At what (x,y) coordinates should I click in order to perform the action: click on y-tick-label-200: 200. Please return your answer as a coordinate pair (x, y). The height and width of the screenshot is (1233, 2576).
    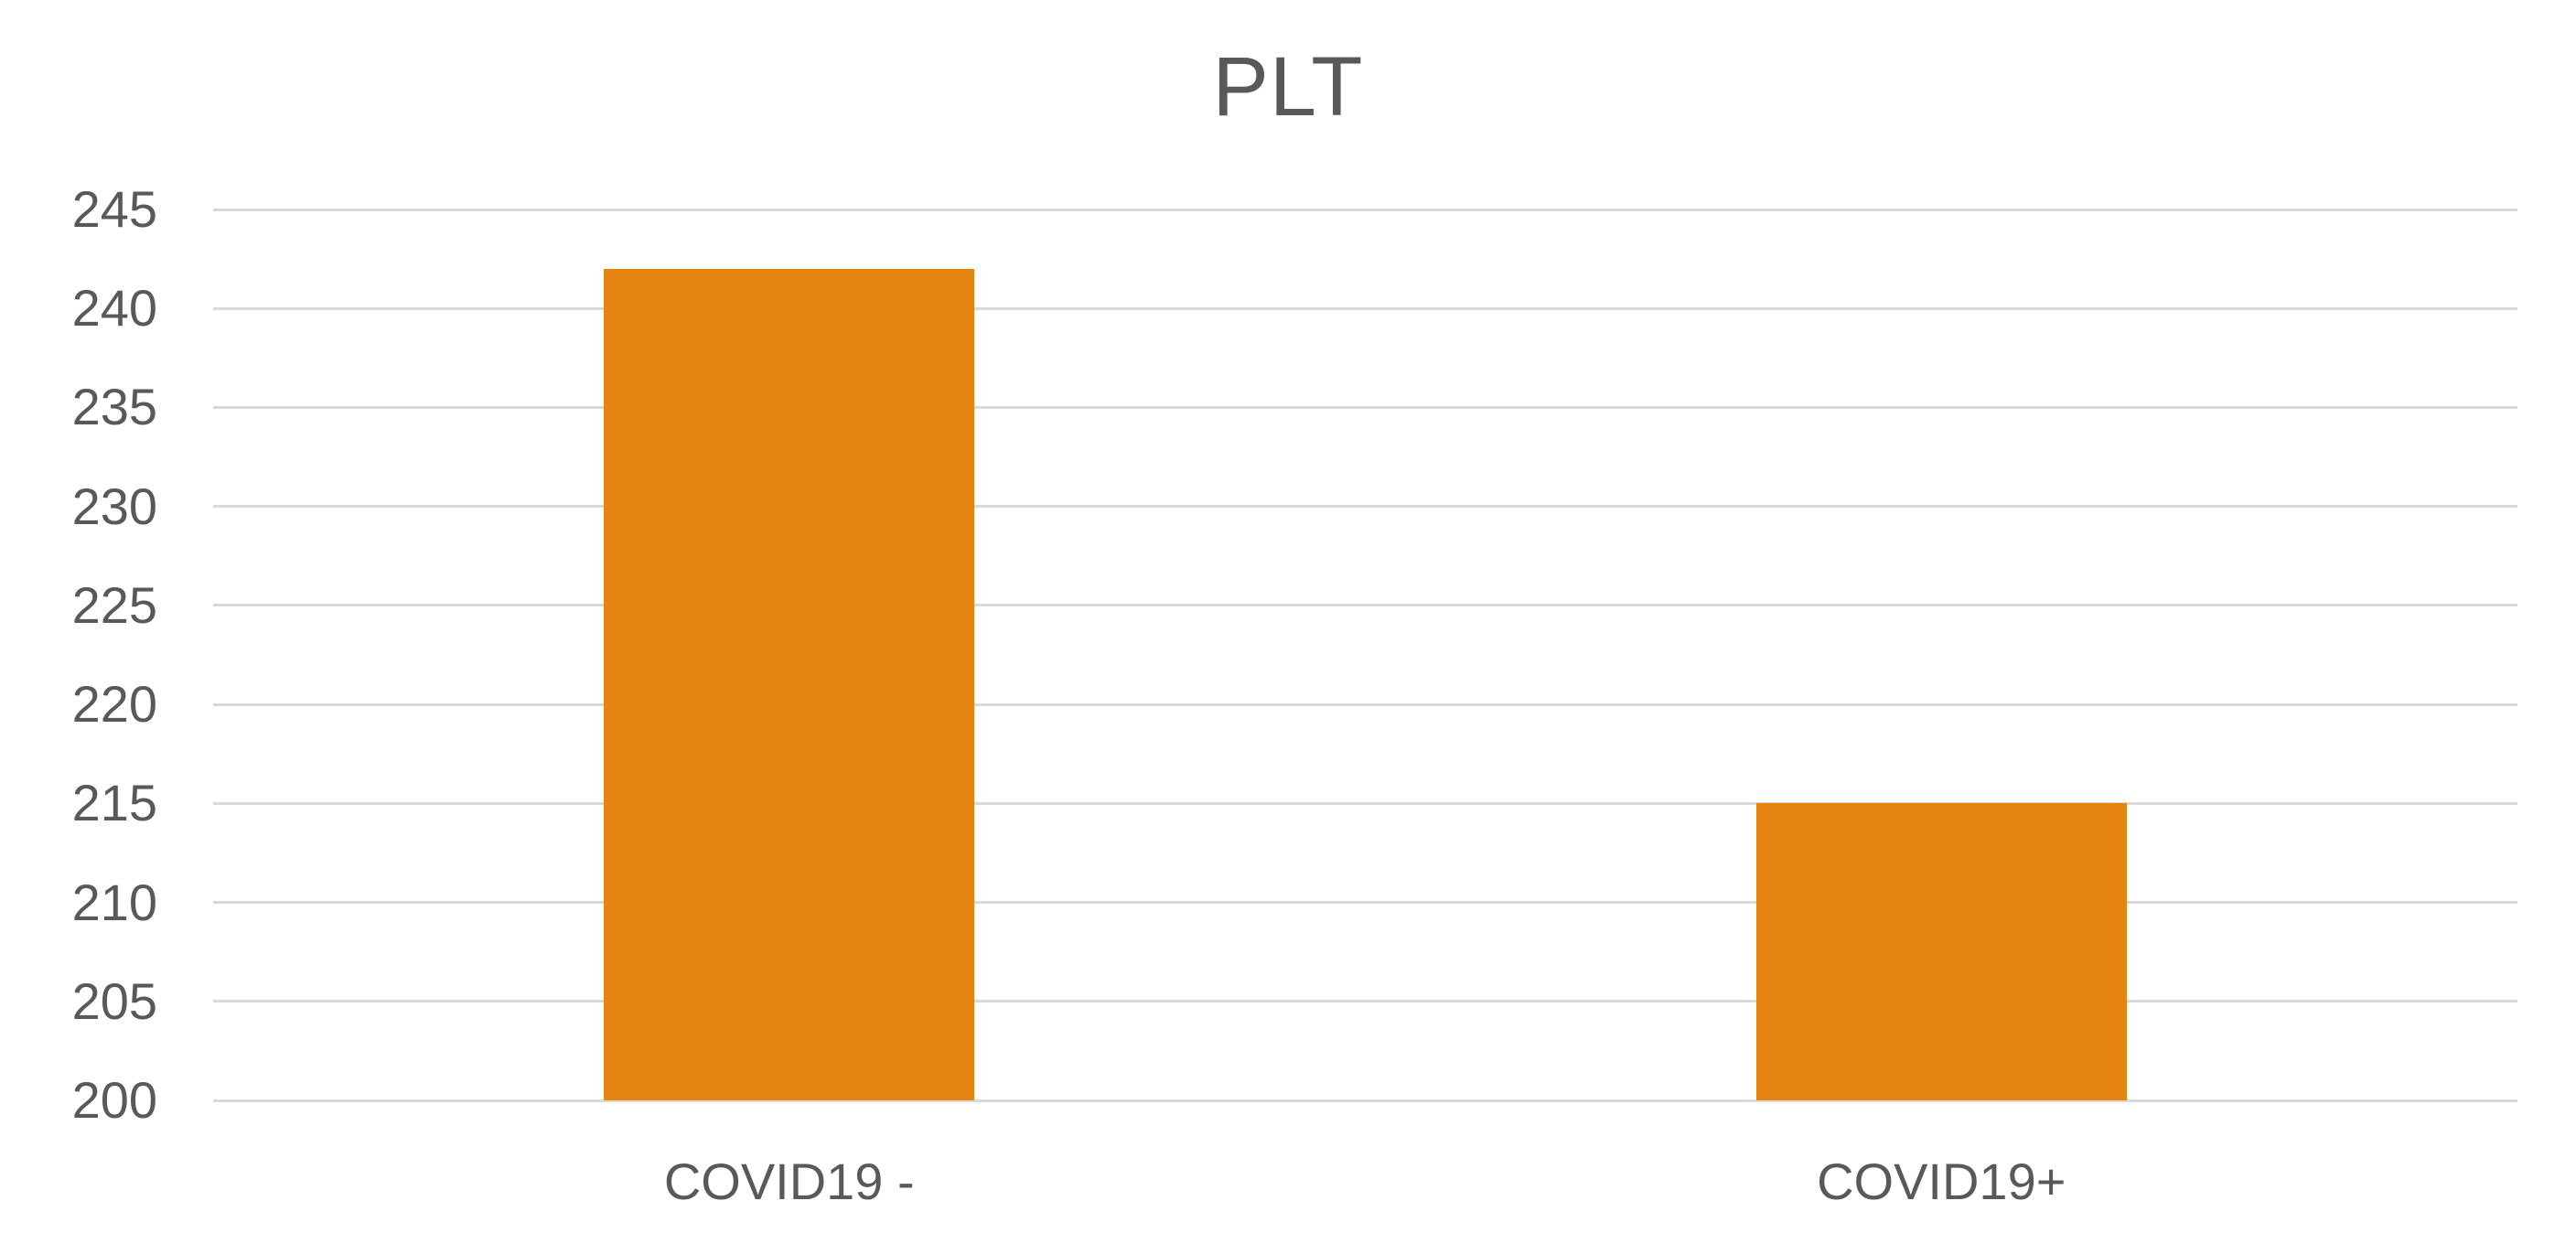
    Looking at the image, I should click on (114, 1100).